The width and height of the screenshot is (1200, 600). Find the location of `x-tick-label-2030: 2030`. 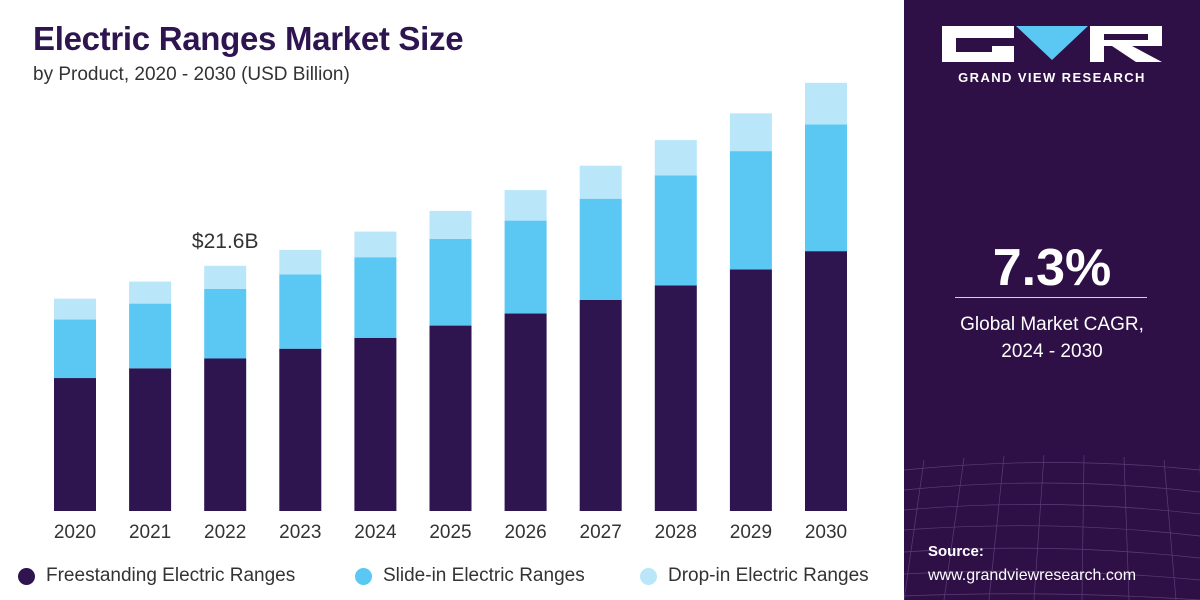

x-tick-label-2030: 2030 is located at coordinates (826, 532).